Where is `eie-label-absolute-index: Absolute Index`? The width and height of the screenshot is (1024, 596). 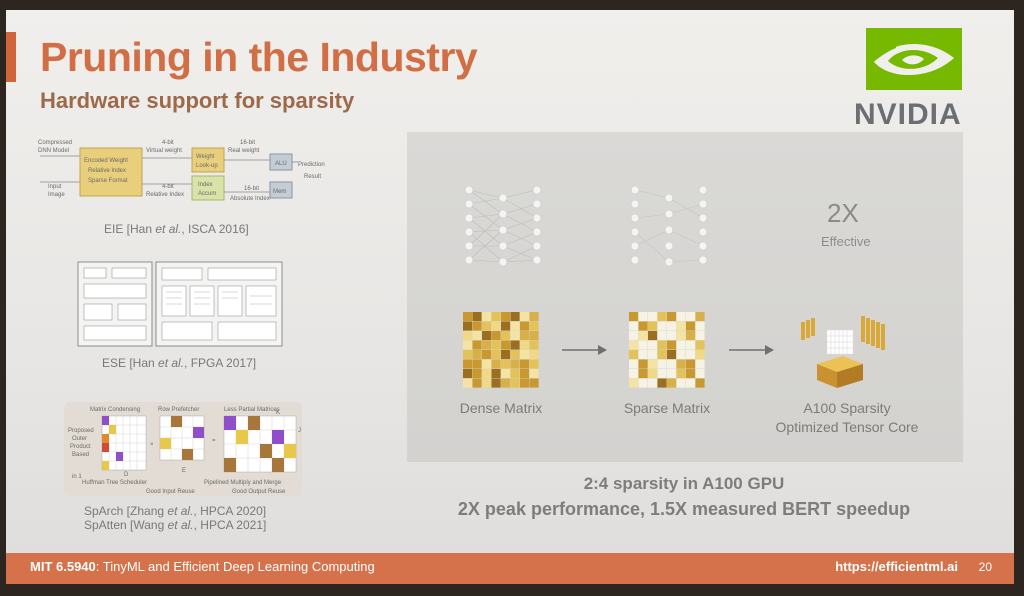
eie-label-absolute-index: Absolute Index is located at coordinates (250, 199).